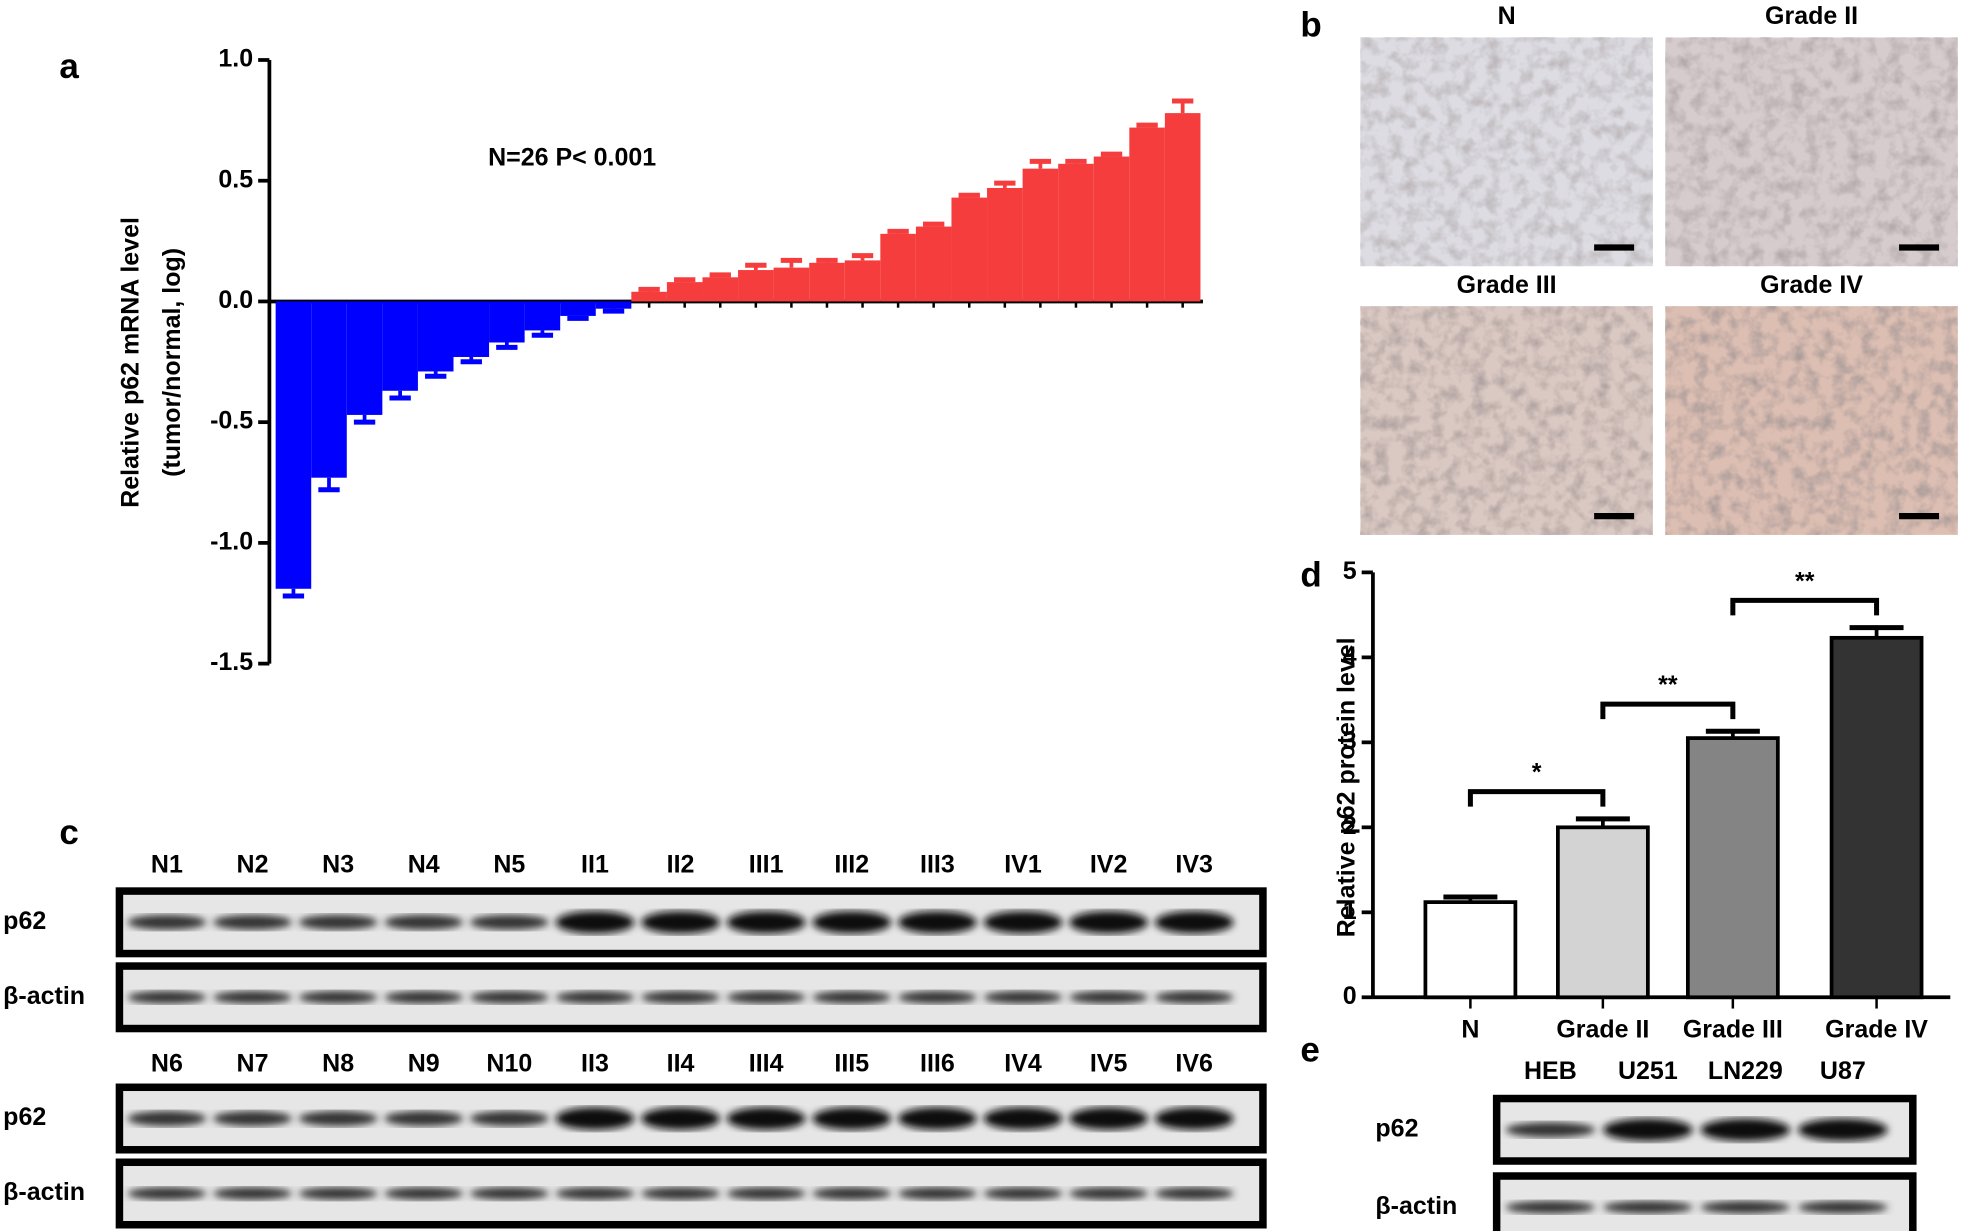  I want to click on y-tick-label: 0.0, so click(235, 300).